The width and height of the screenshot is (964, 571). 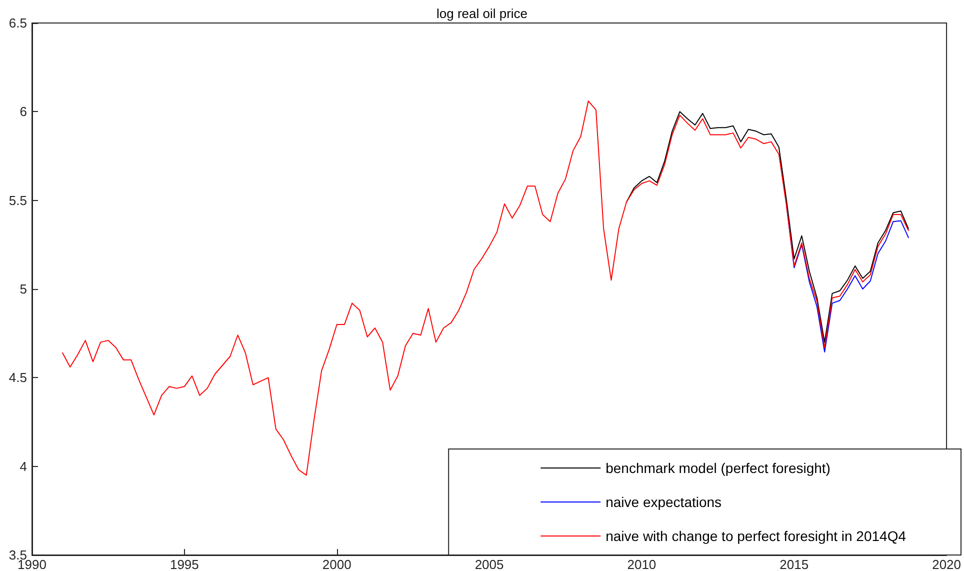 I want to click on legend-label: naive with change to perfect foresight in 2014Q4, so click(x=756, y=536).